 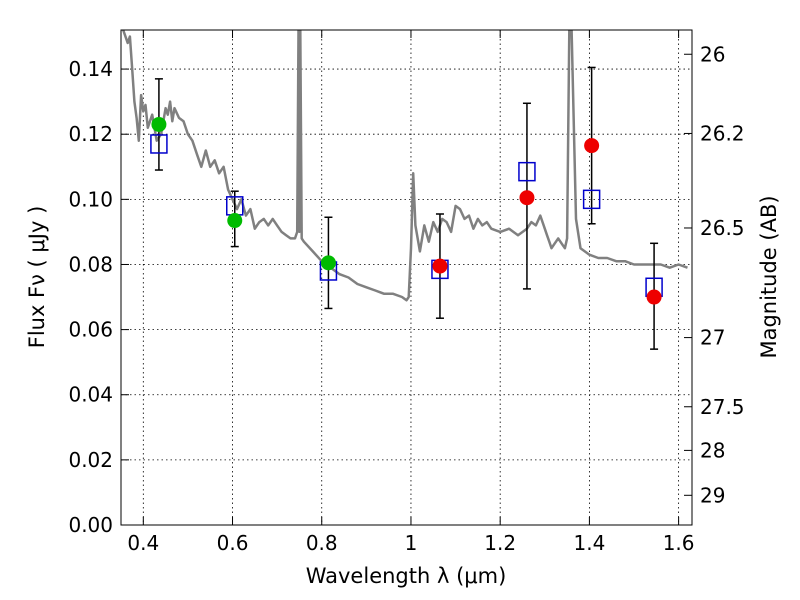 What do you see at coordinates (37, 277) in the screenshot?
I see `y-axis-label: Flux Fν ( μJy )` at bounding box center [37, 277].